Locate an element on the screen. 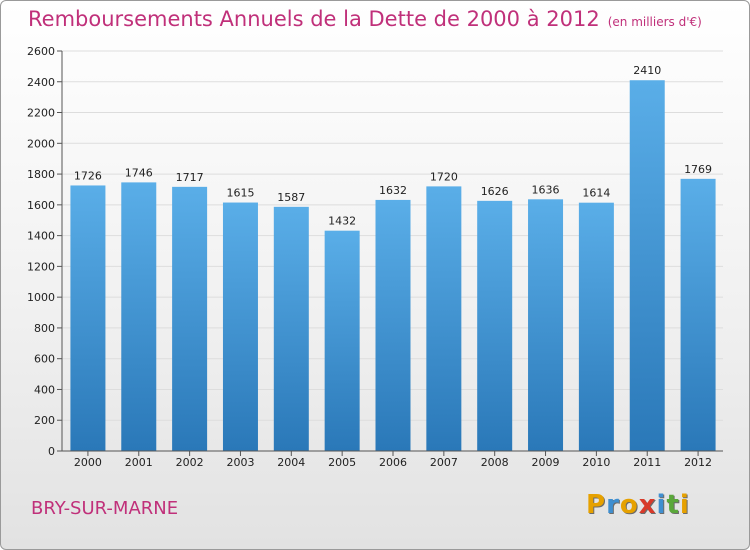  bar-2003 is located at coordinates (240, 326).